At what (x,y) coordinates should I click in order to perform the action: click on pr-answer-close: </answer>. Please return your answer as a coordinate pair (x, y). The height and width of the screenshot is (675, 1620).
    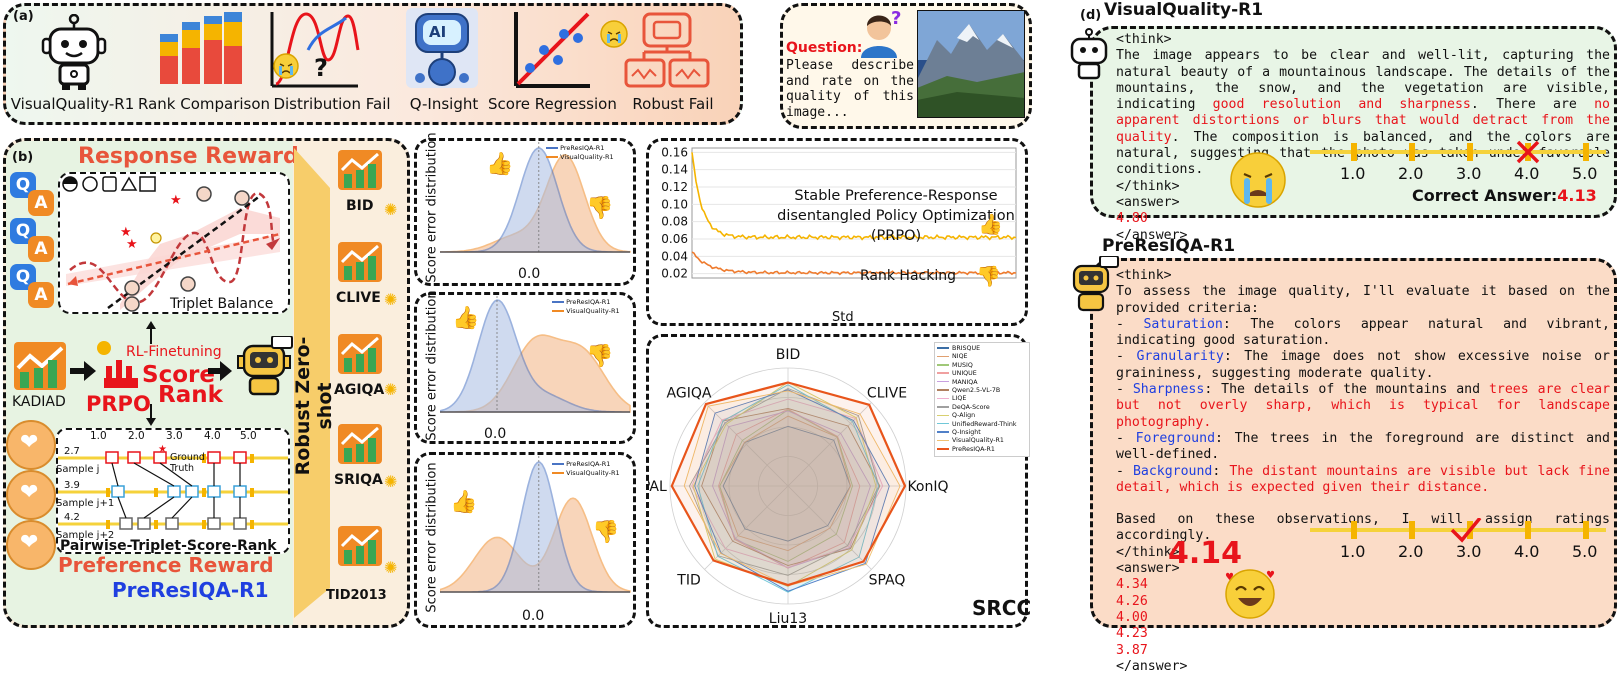
    Looking at the image, I should click on (1152, 666).